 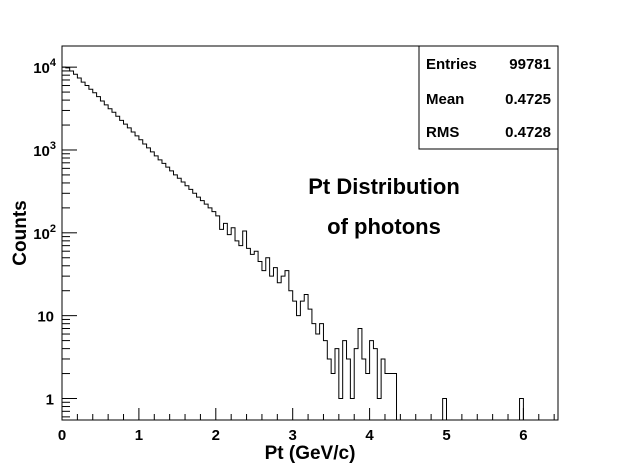 What do you see at coordinates (530, 64) in the screenshot?
I see `stats-entries-value: 99781` at bounding box center [530, 64].